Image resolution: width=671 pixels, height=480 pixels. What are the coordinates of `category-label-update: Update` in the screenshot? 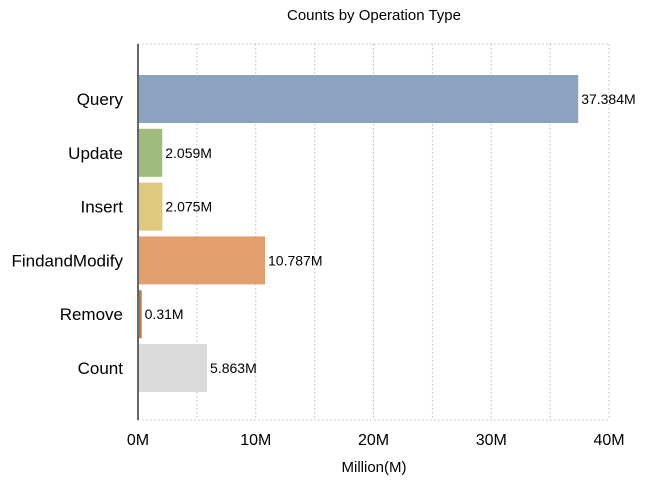 It's located at (95, 153).